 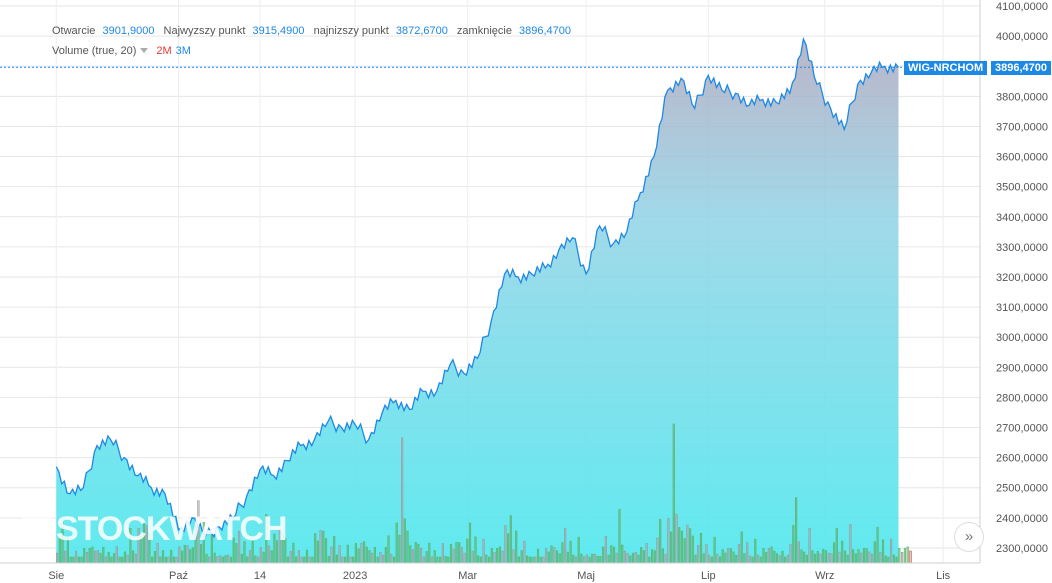 I want to click on y-tick-label: 2500,0000, so click(x=1022, y=489).